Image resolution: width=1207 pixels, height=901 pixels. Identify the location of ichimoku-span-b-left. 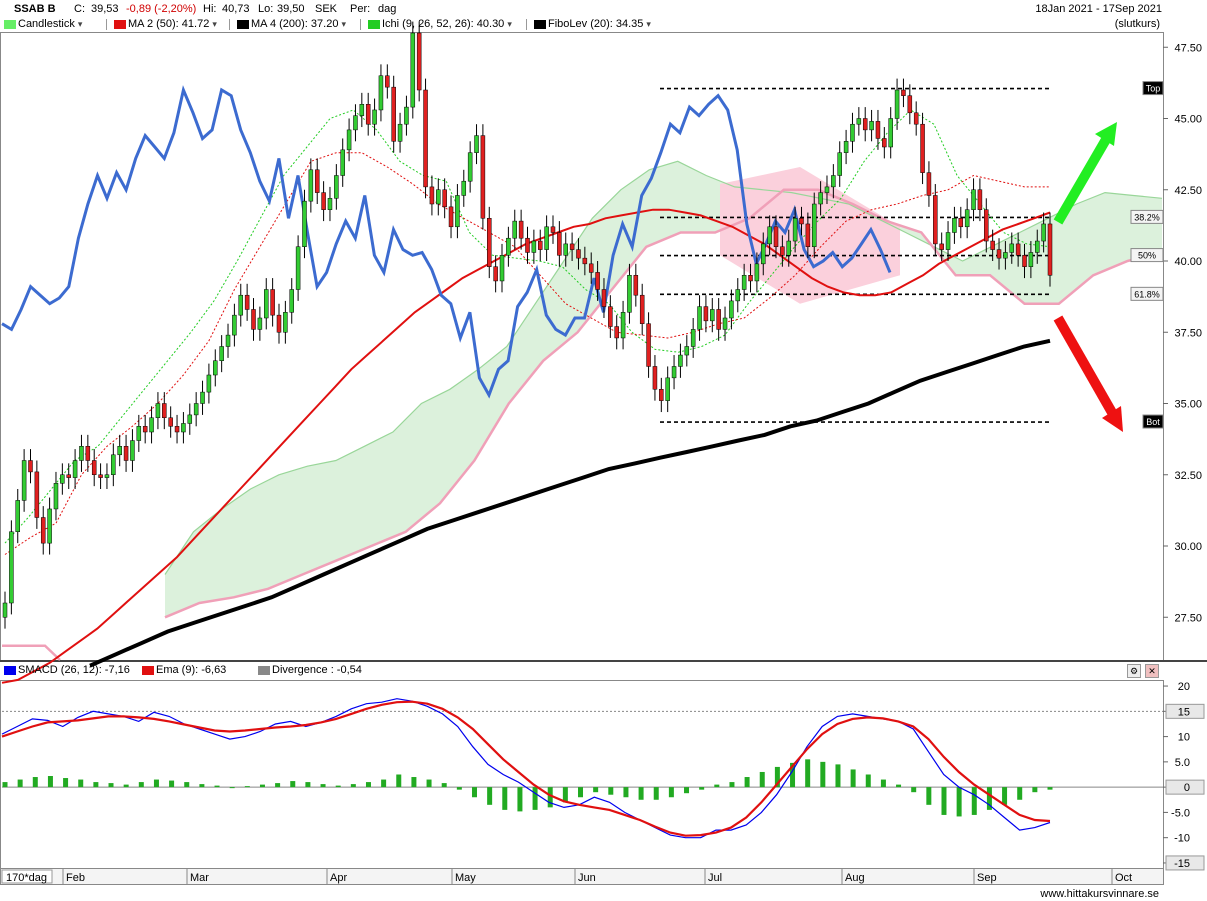
(31, 652).